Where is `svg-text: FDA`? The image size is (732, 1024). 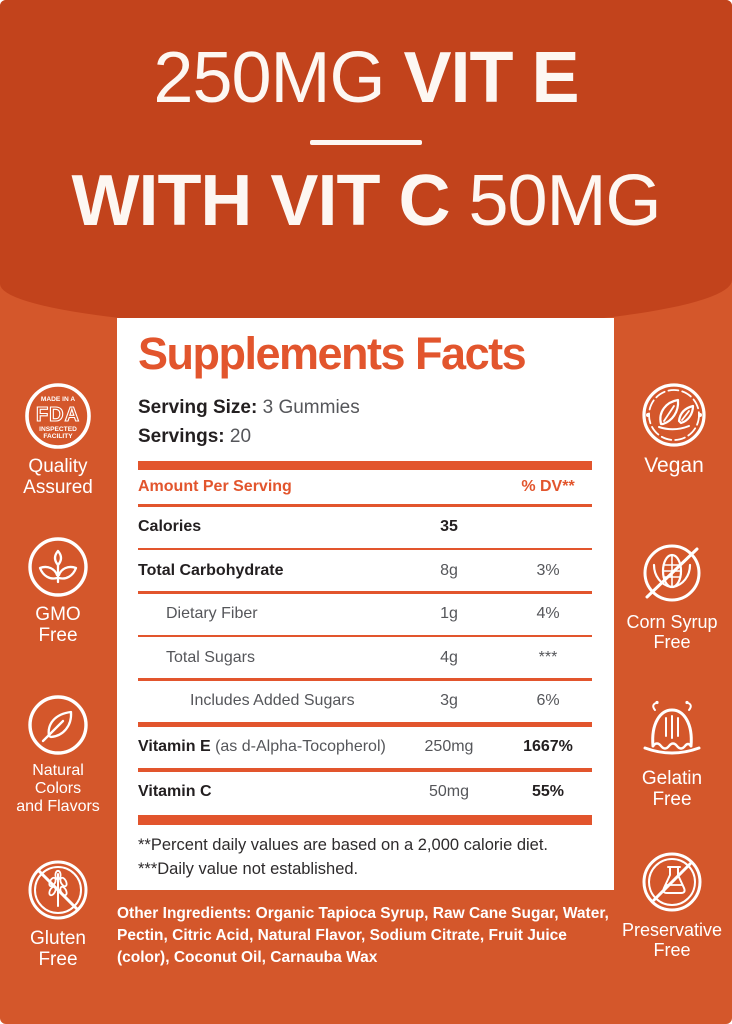
svg-text: FDA is located at coordinates (58, 415).